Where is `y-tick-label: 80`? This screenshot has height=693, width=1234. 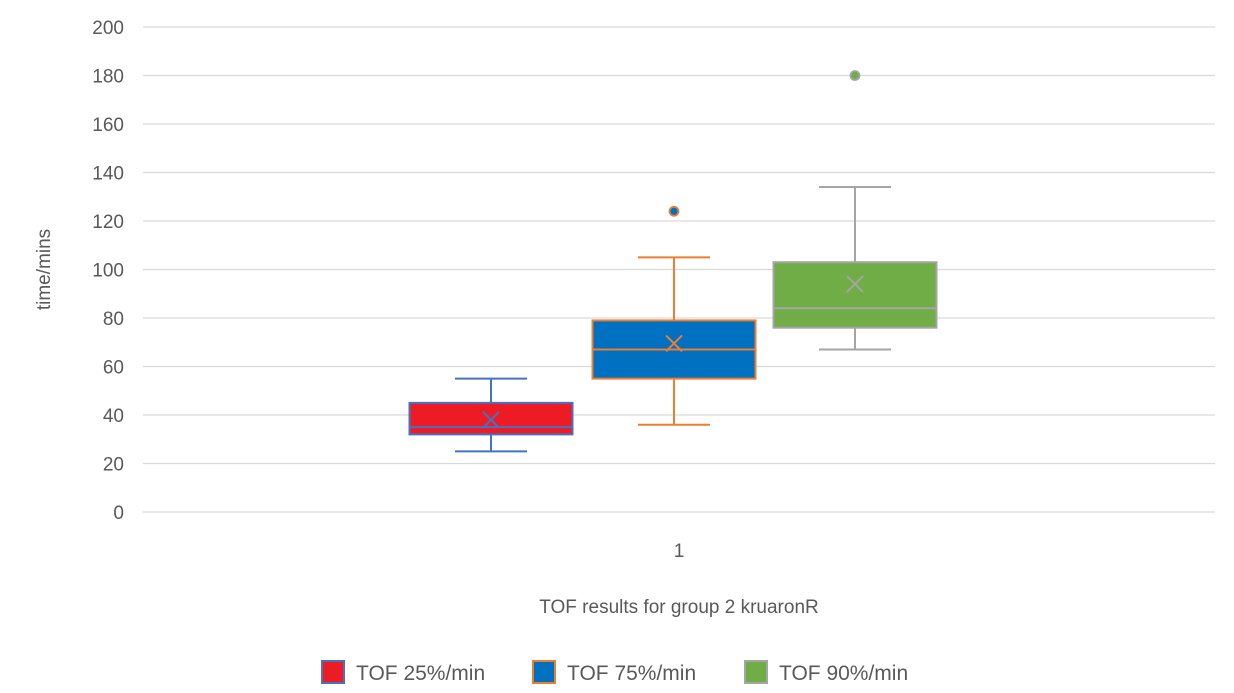 y-tick-label: 80 is located at coordinates (113, 319).